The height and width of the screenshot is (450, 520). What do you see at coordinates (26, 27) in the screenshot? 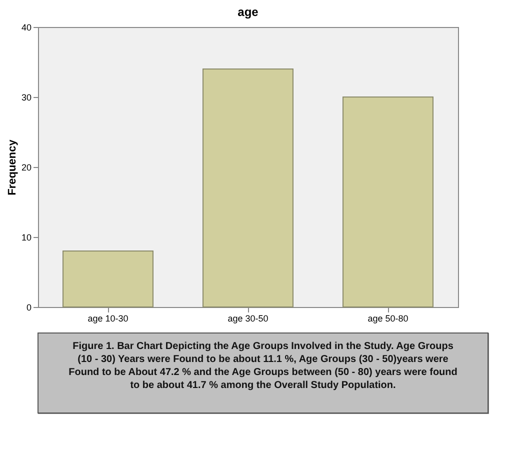
I see `y-tick-label: 40` at bounding box center [26, 27].